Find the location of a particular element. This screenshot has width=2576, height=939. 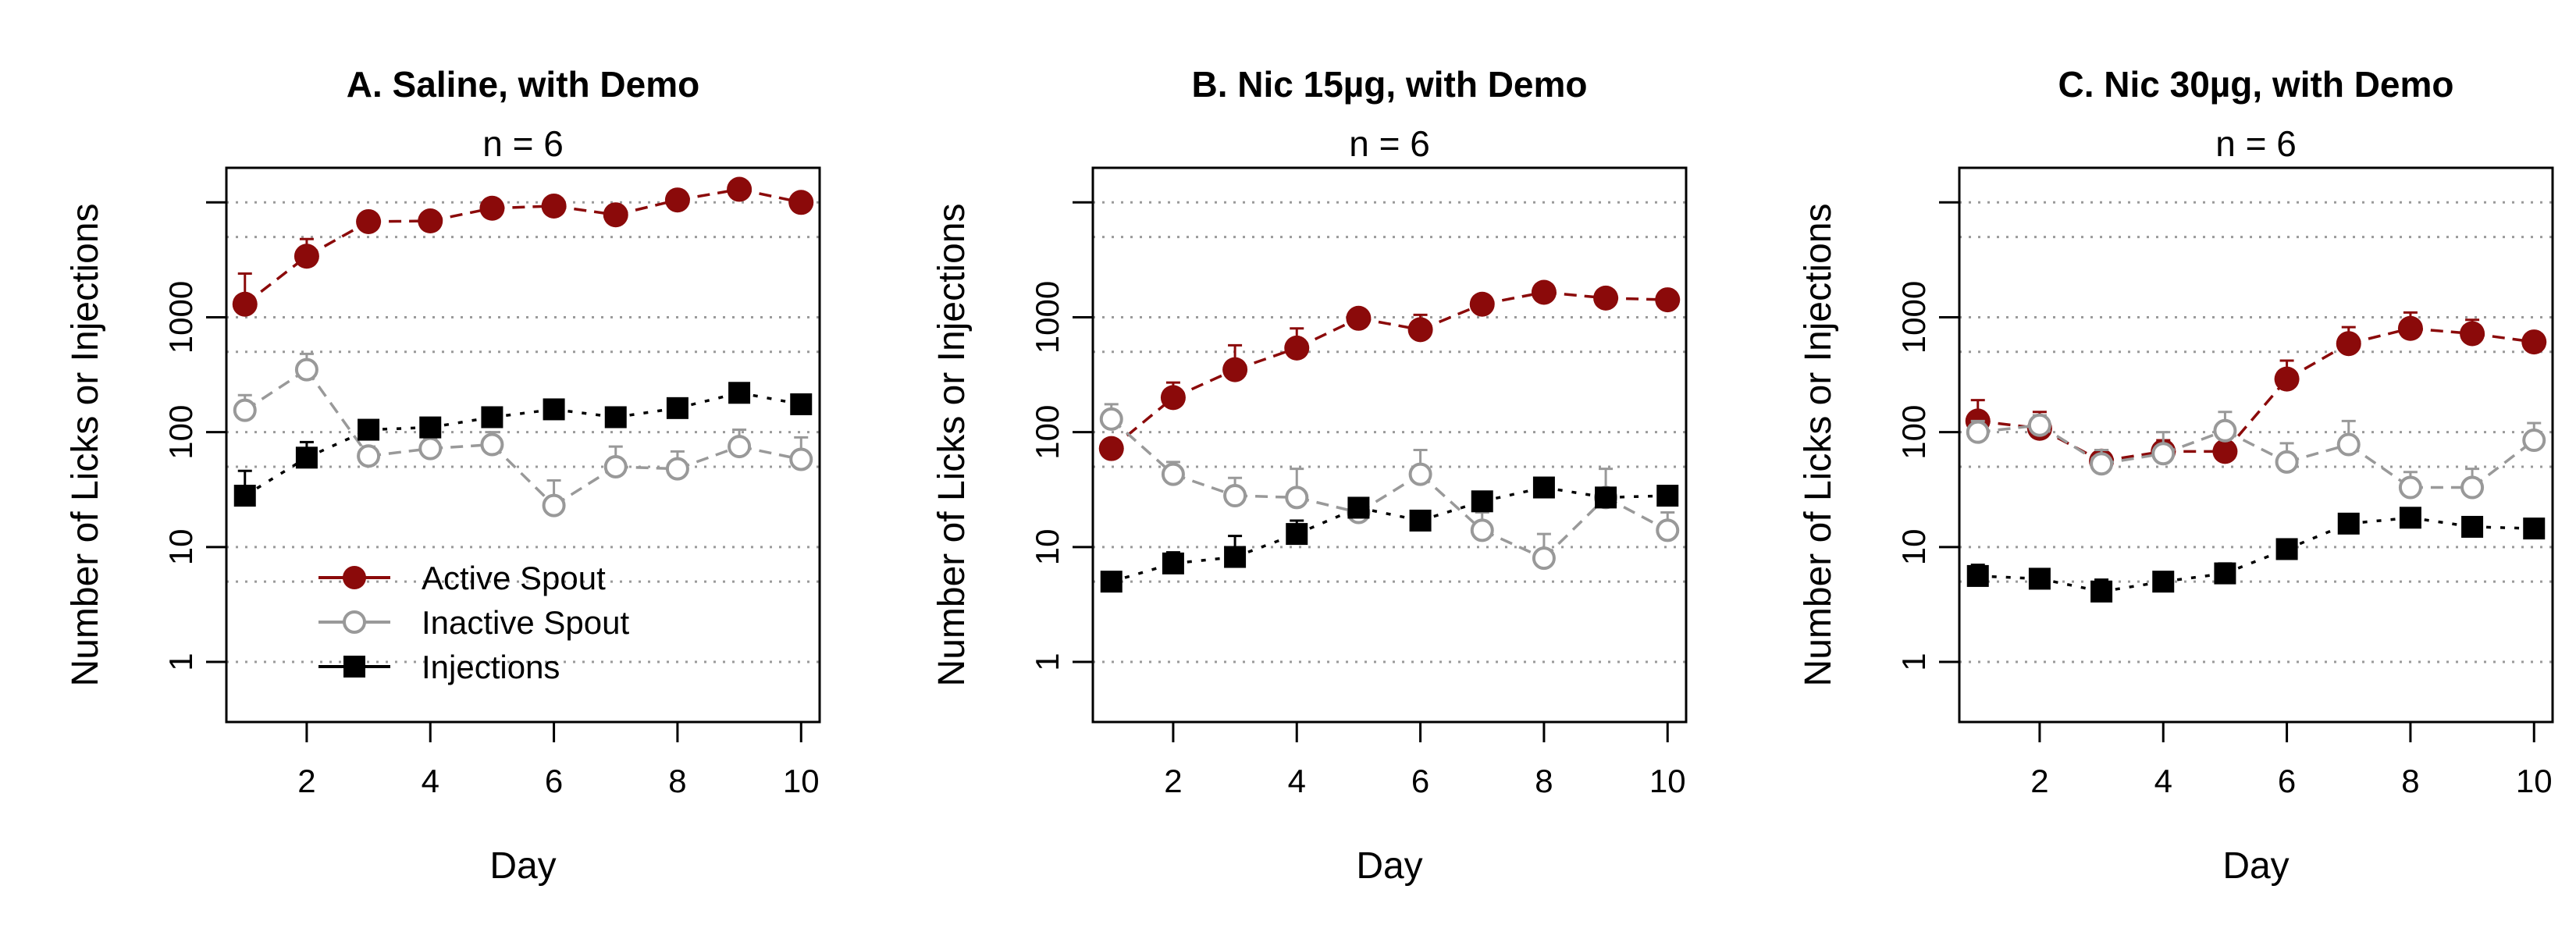

panel-c-ytick-label-100: 100 is located at coordinates (1913, 432).